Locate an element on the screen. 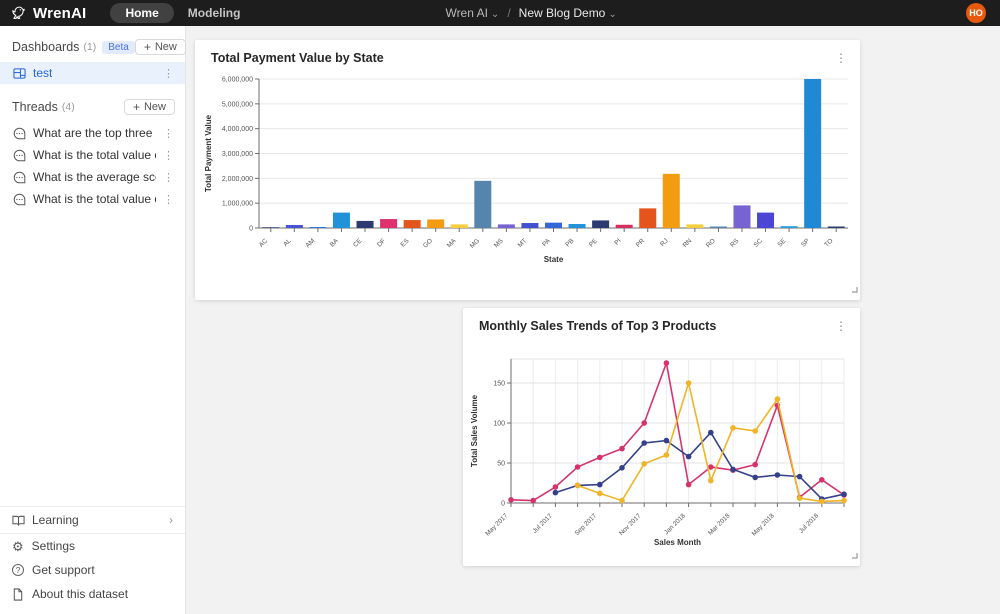 The height and width of the screenshot is (614, 1000). svg-text: RS is located at coordinates (735, 243).